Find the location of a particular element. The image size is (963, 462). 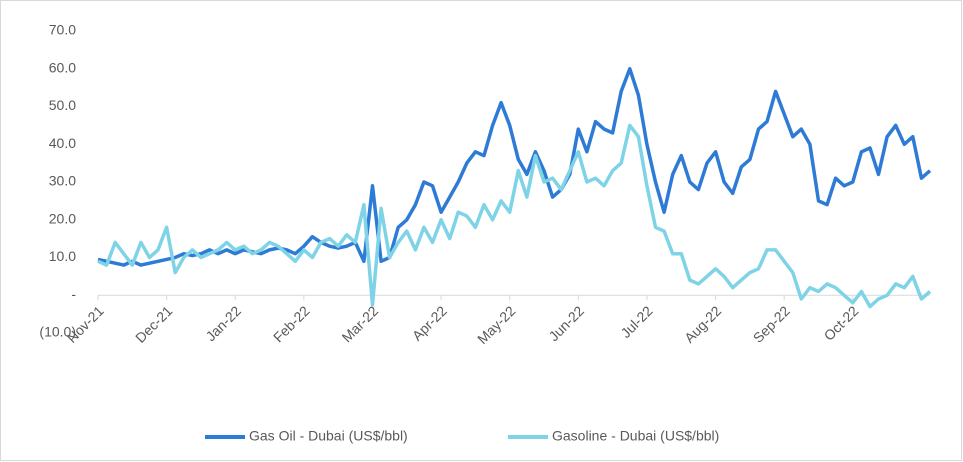

y-tick-label: 10.0 is located at coordinates (62, 256).